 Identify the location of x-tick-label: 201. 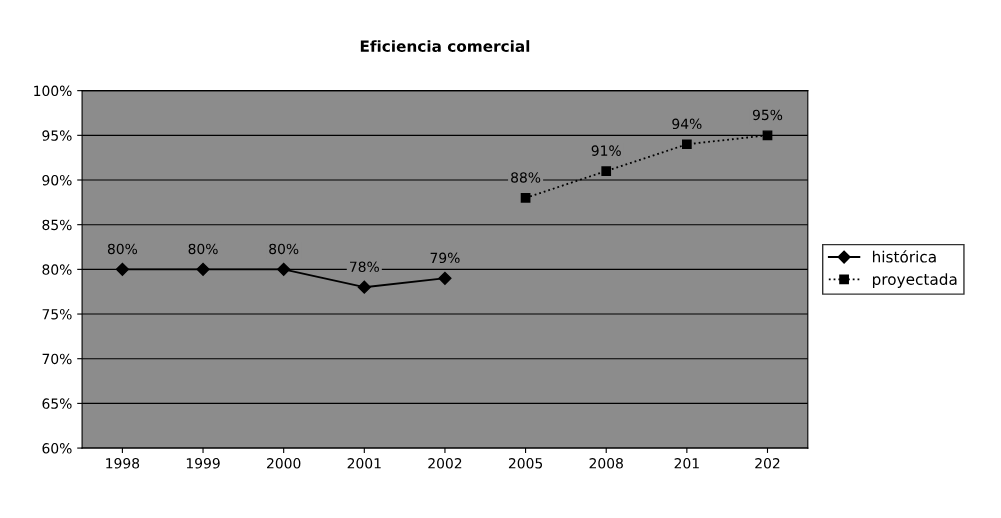
(686, 463).